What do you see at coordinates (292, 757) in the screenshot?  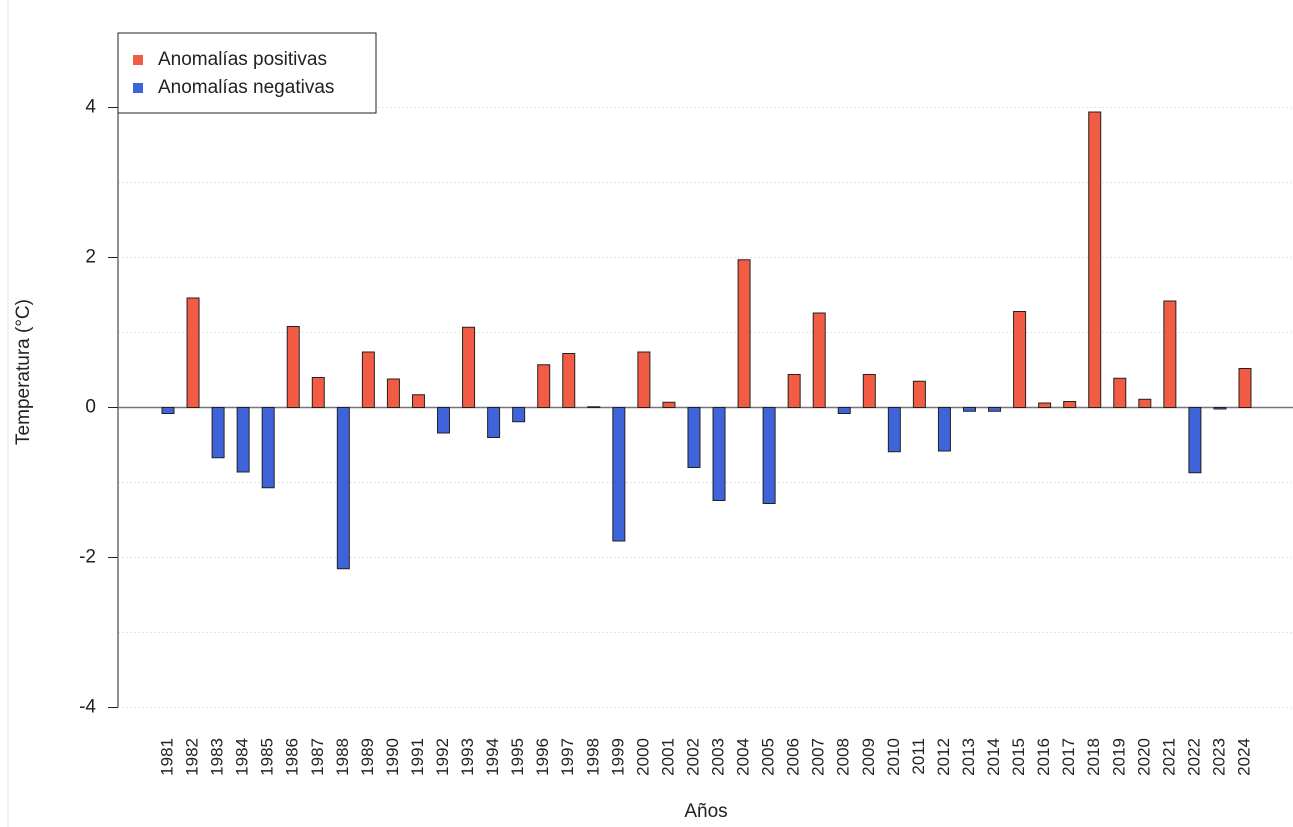 I see `x-tick-label: 1986` at bounding box center [292, 757].